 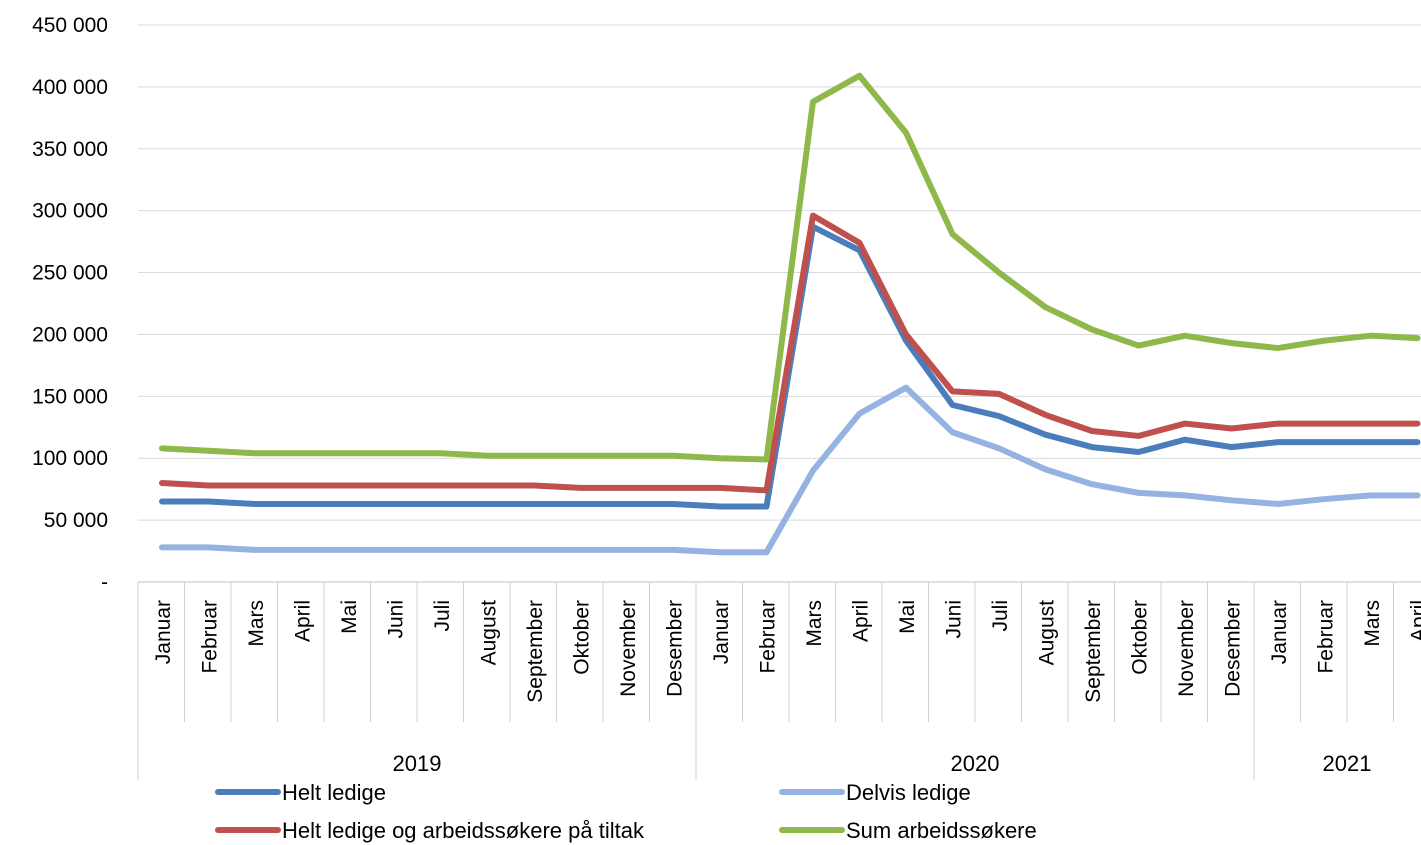 I want to click on y-tick-label: 100 000, so click(x=70, y=458).